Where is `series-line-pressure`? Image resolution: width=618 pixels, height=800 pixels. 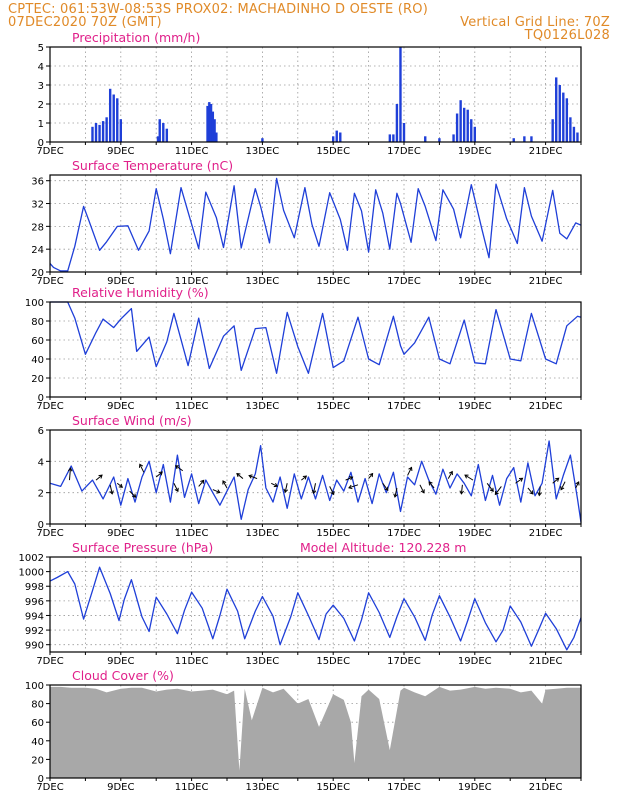
series-line-pressure is located at coordinates (315, 608).